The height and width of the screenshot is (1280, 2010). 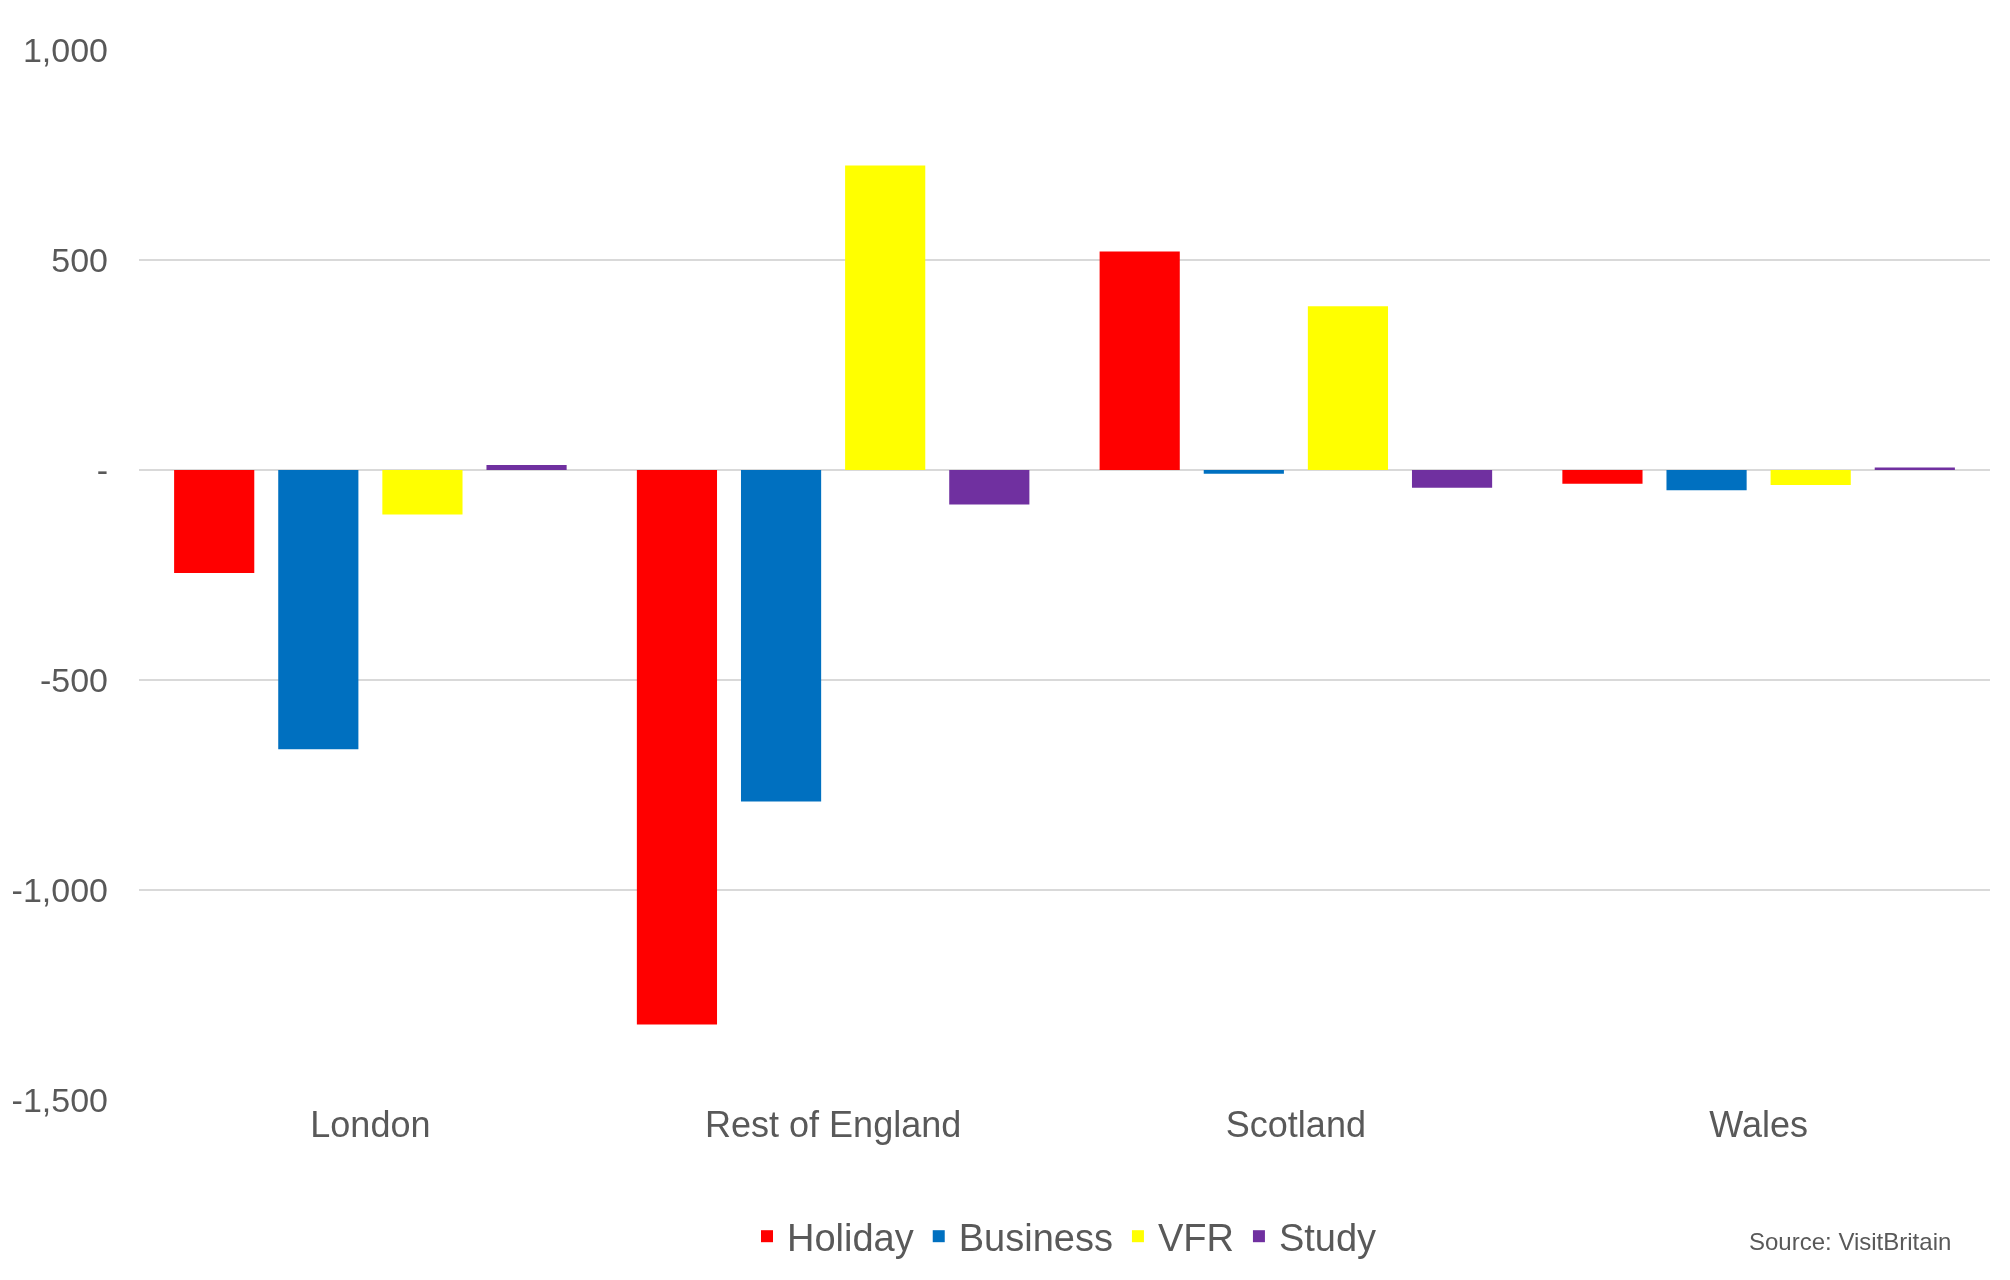 What do you see at coordinates (79, 259) in the screenshot?
I see `y-tick-label: 500` at bounding box center [79, 259].